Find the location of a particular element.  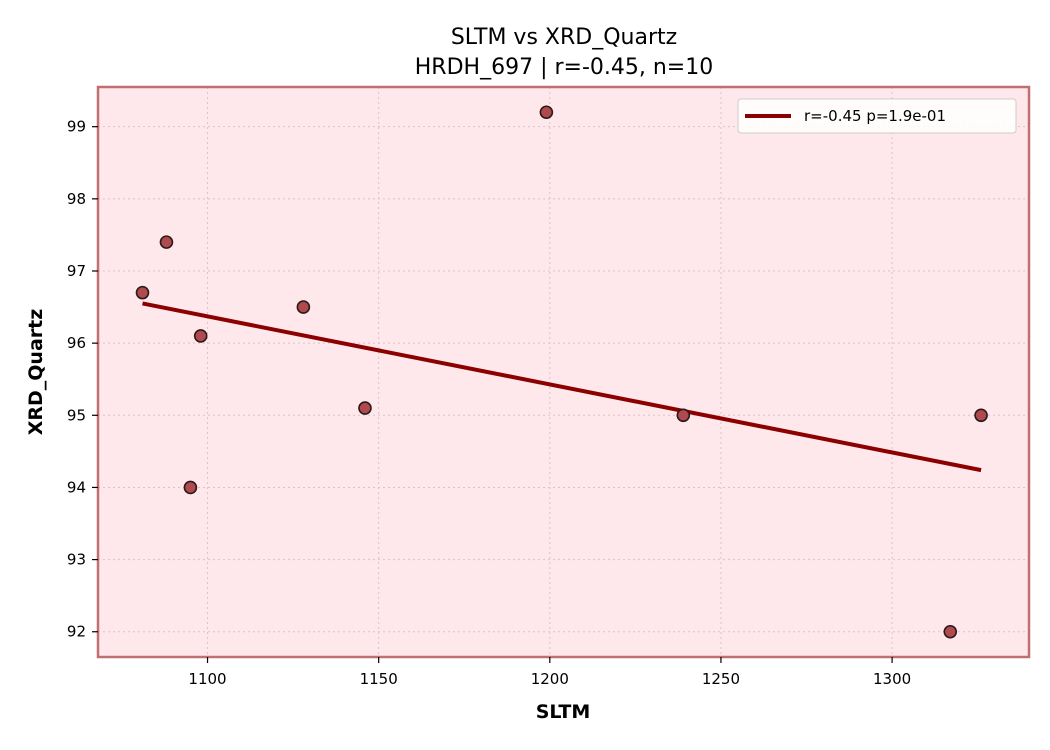

y-tick-label: 96 is located at coordinates (76, 343).